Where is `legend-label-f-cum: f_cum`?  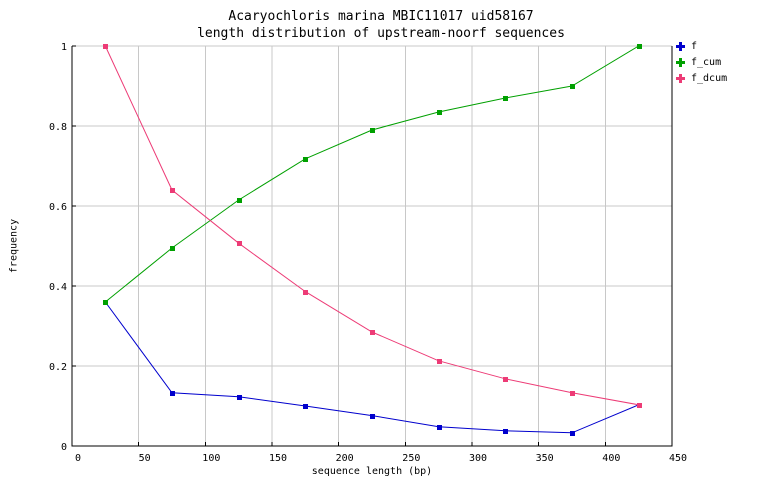 legend-label-f-cum: f_cum is located at coordinates (706, 62).